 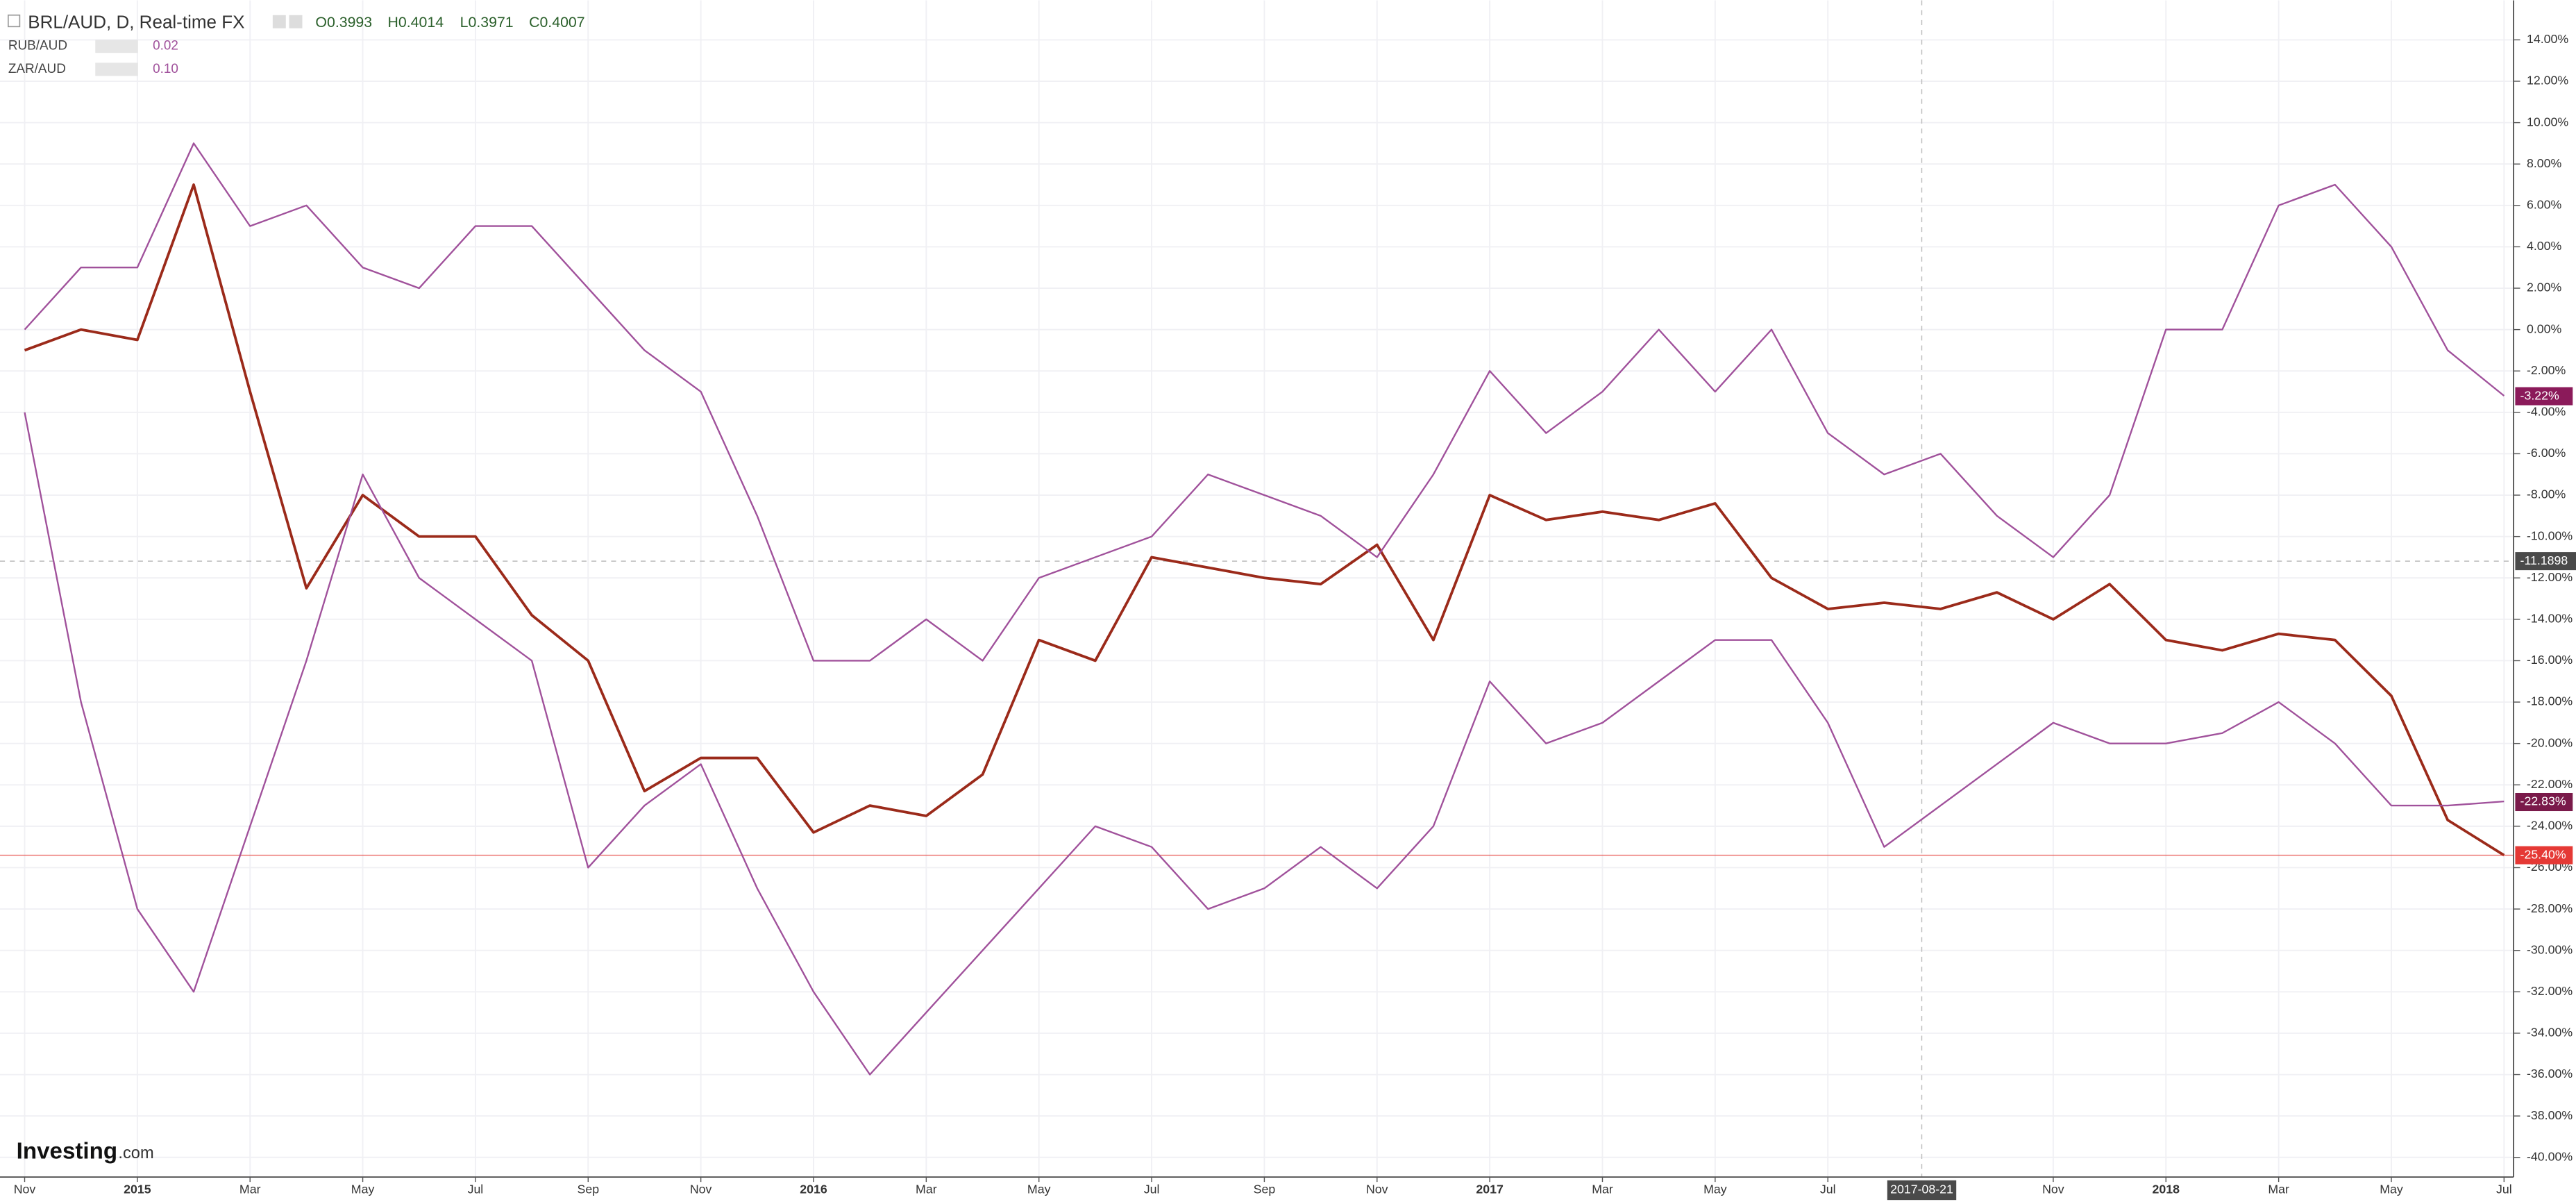 I want to click on y-tick-label: -10.00%, so click(x=2550, y=535).